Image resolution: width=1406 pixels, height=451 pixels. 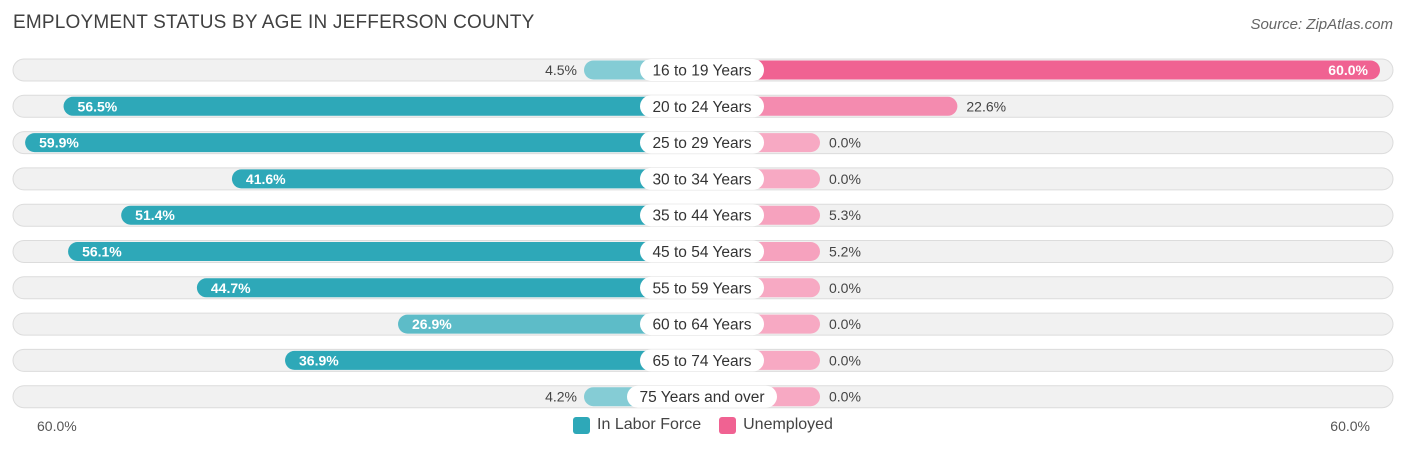 I want to click on bar-unemployed-20-to-24-years, so click(x=830, y=106).